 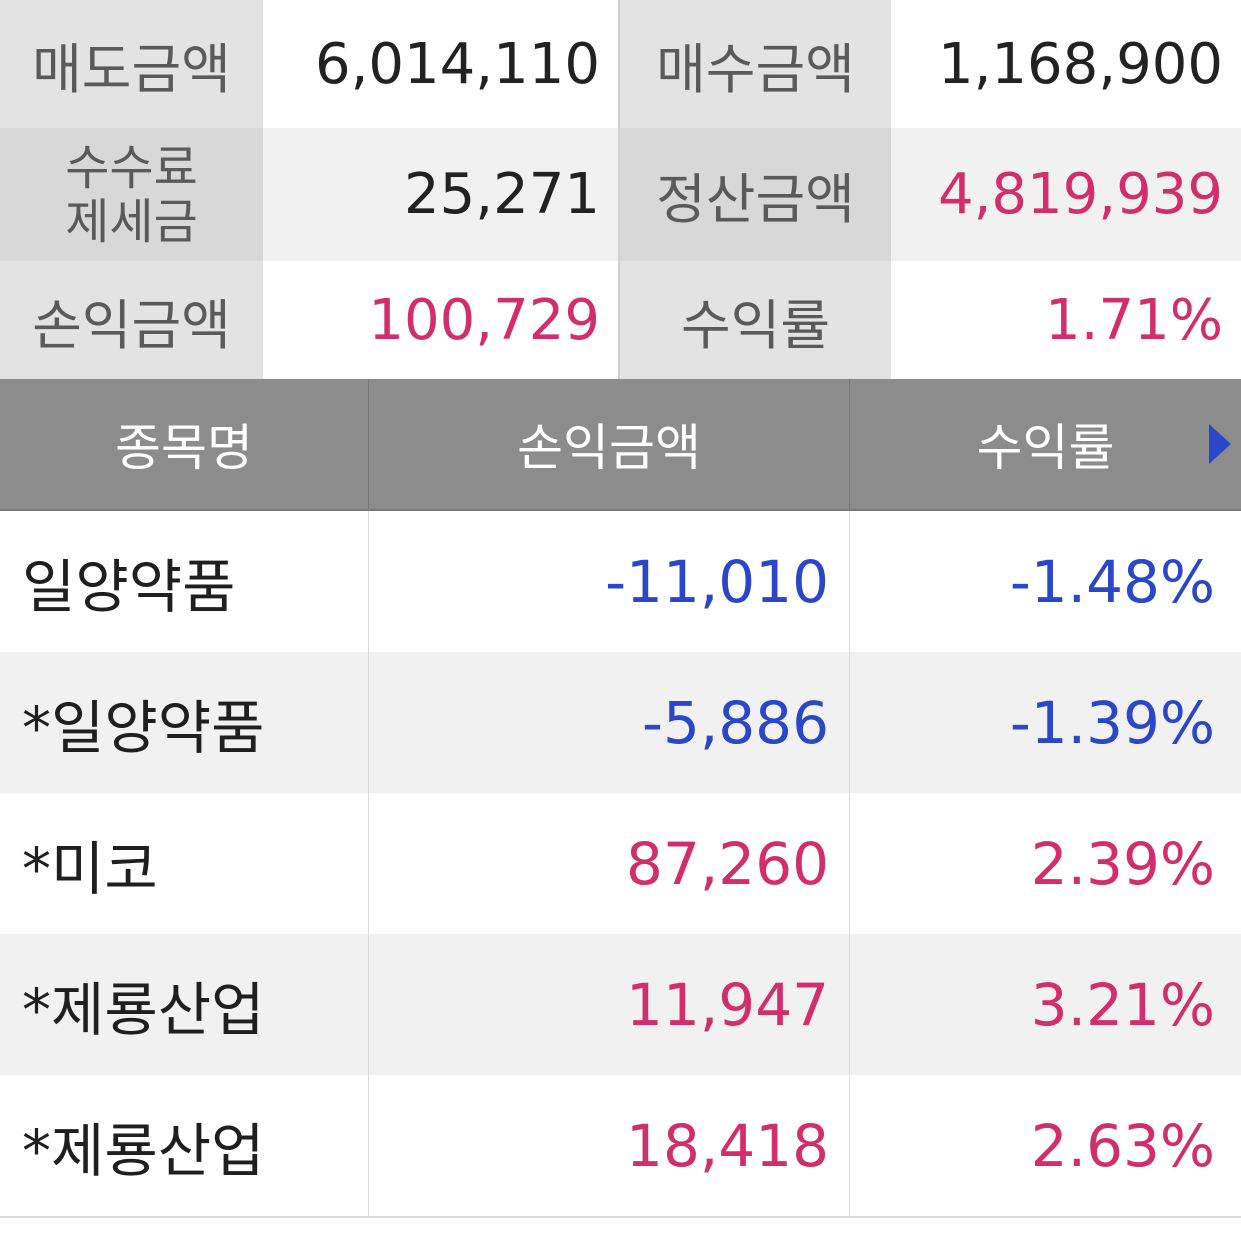 What do you see at coordinates (1112, 722) in the screenshot?
I see `stock-rate: -1.39%` at bounding box center [1112, 722].